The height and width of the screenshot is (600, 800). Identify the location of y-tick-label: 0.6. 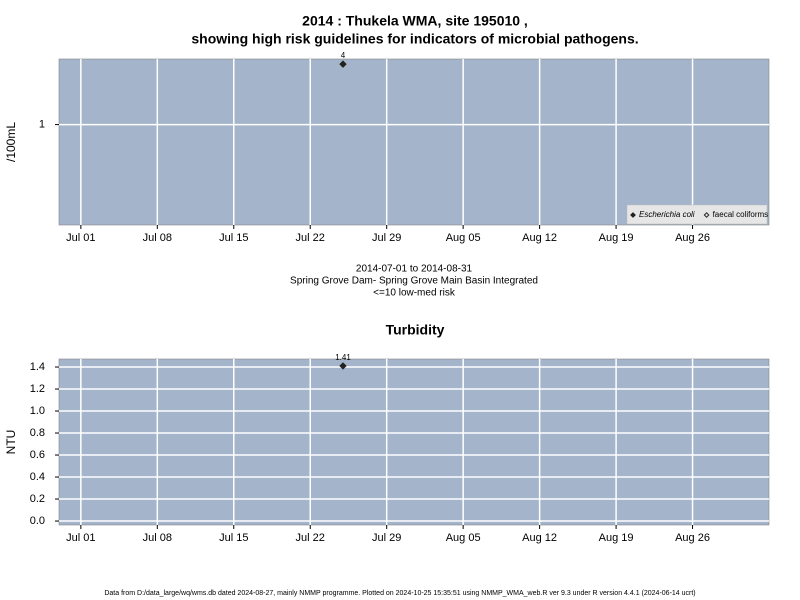
(37, 455).